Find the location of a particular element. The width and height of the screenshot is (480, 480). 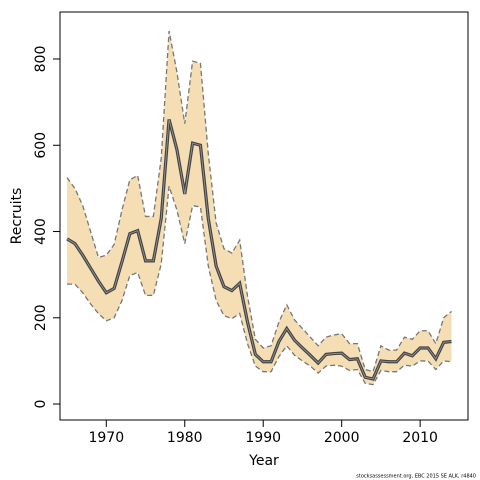

x-tick-label: 1970 is located at coordinates (106, 438).